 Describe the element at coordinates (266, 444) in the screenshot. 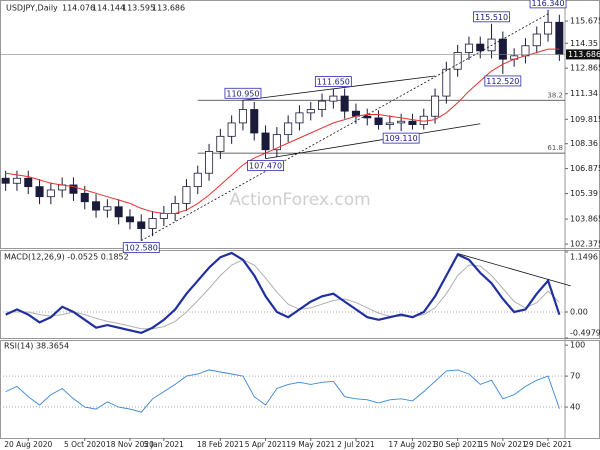

I see `x-tick-label: 5 Apr 2021` at that location.